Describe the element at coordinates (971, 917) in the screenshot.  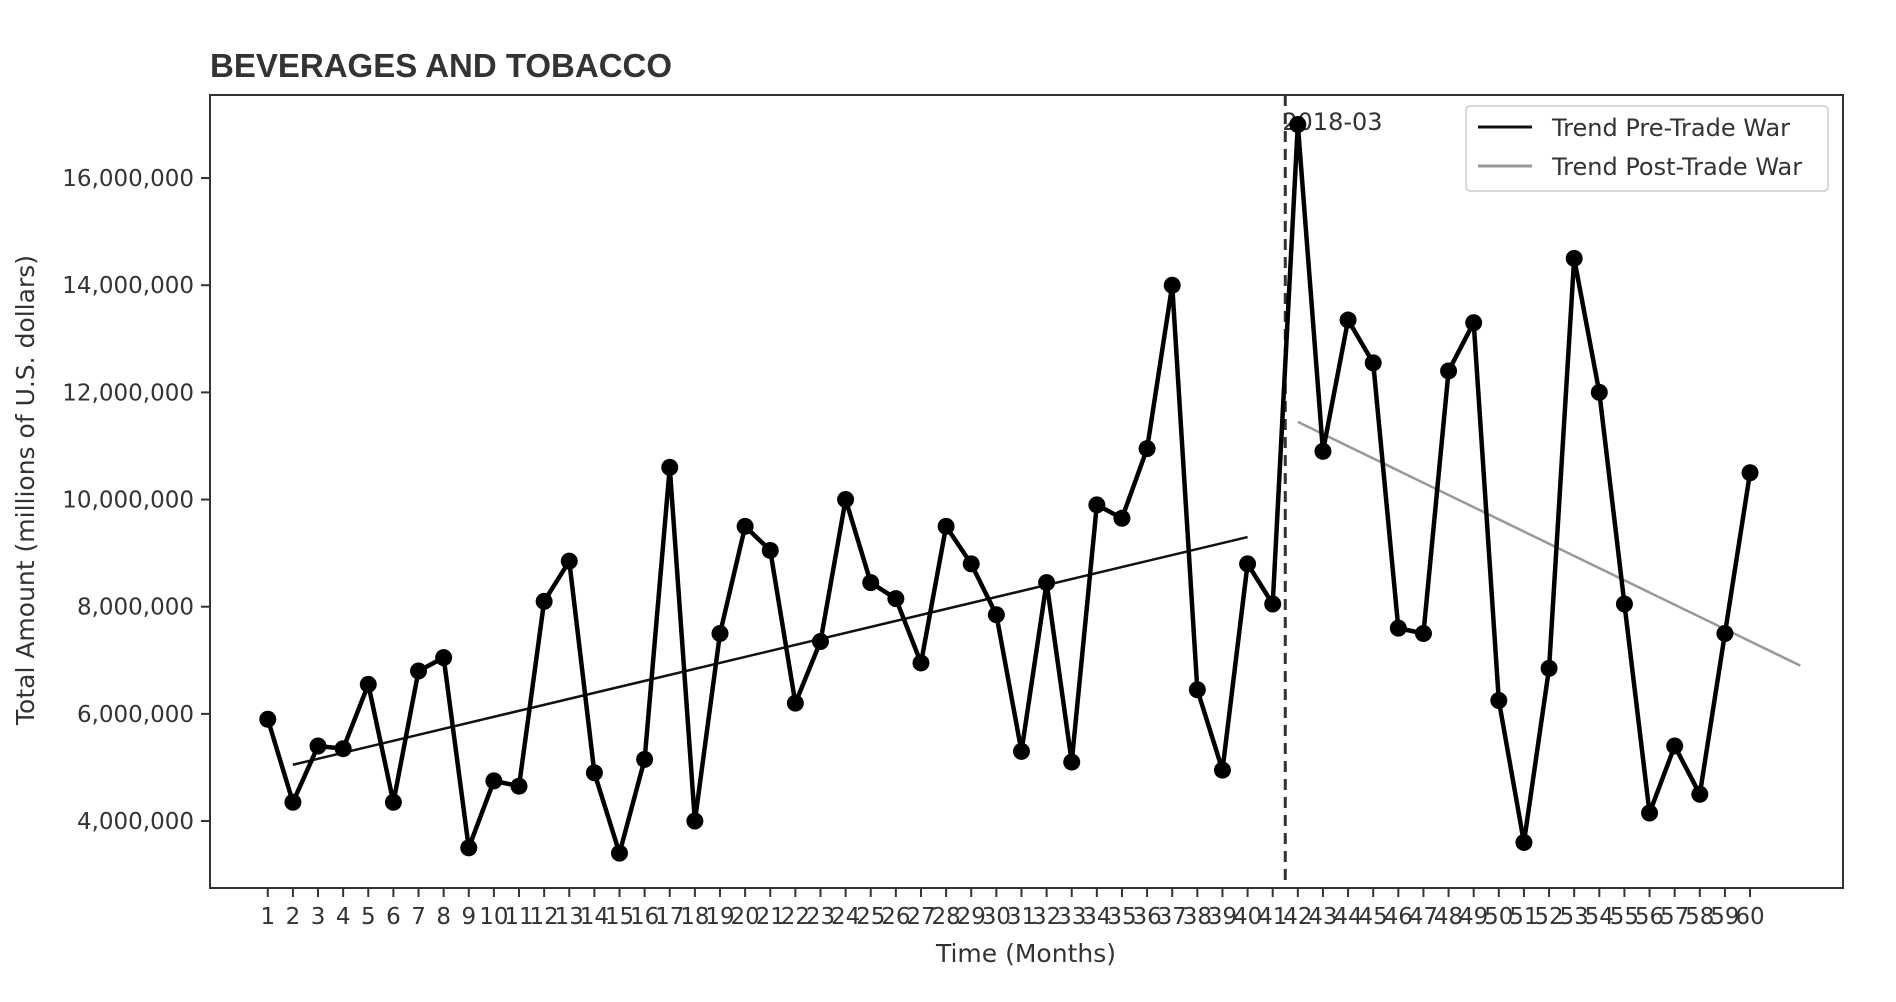
I see `x-tick-label: 29` at that location.